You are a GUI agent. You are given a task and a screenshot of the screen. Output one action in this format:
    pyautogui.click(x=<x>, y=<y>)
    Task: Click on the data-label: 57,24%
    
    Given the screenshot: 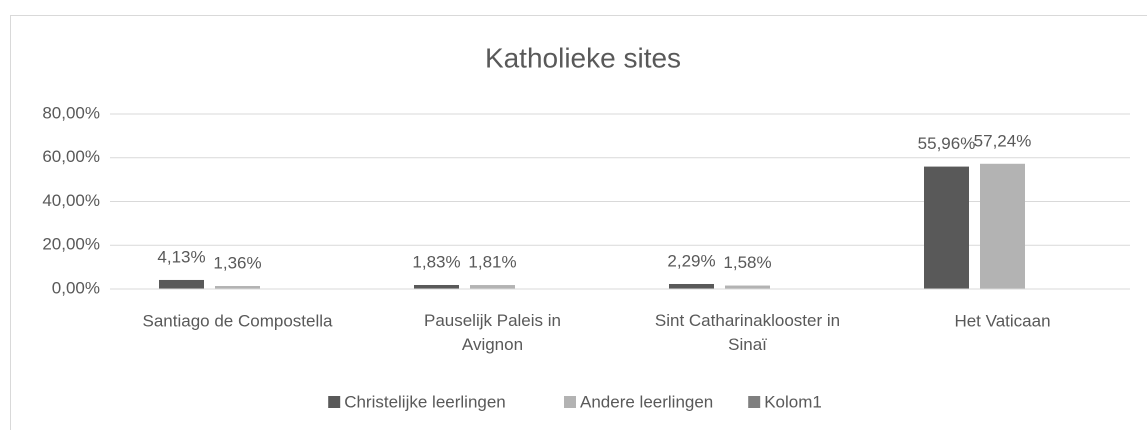 What is the action you would take?
    pyautogui.click(x=1003, y=140)
    